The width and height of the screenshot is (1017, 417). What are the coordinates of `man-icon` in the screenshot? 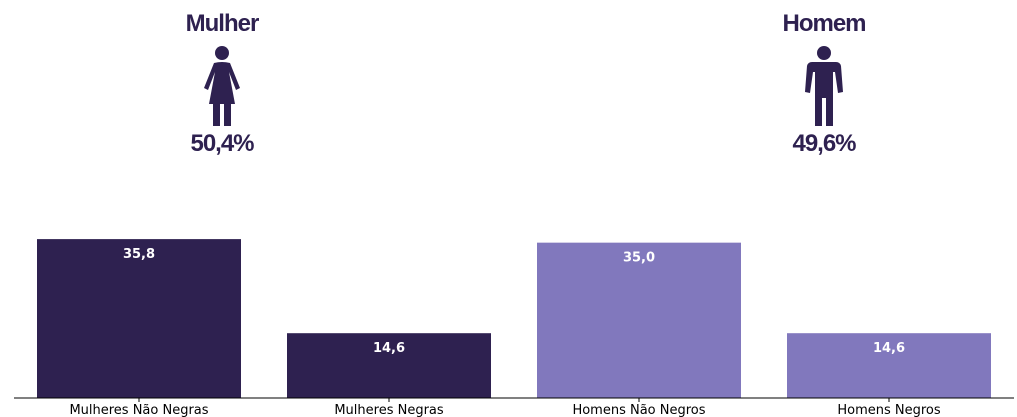 It's located at (824, 86).